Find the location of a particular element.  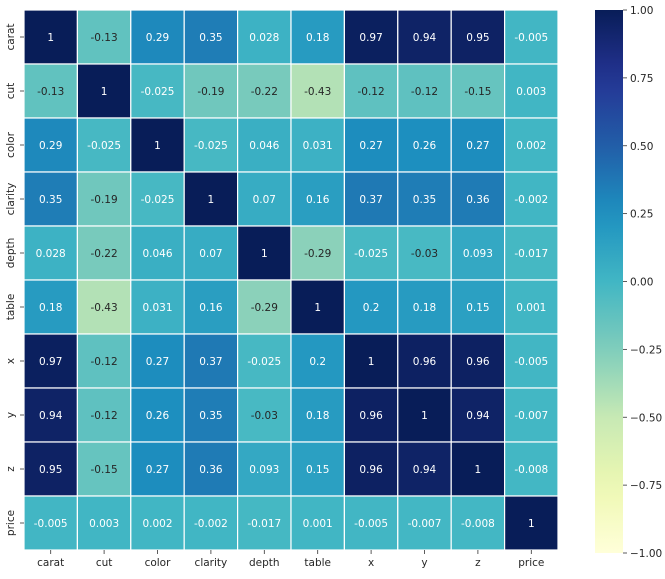

x-axis-tick-labels: carat cut color clarity depth table x y z price is located at coordinates (290, 559).